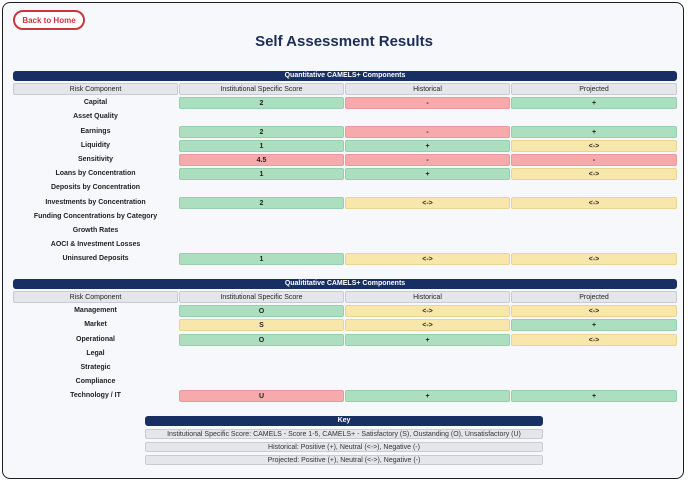 The width and height of the screenshot is (688, 483). Describe the element at coordinates (261, 159) in the screenshot. I see `score-cell: 4.5` at that location.